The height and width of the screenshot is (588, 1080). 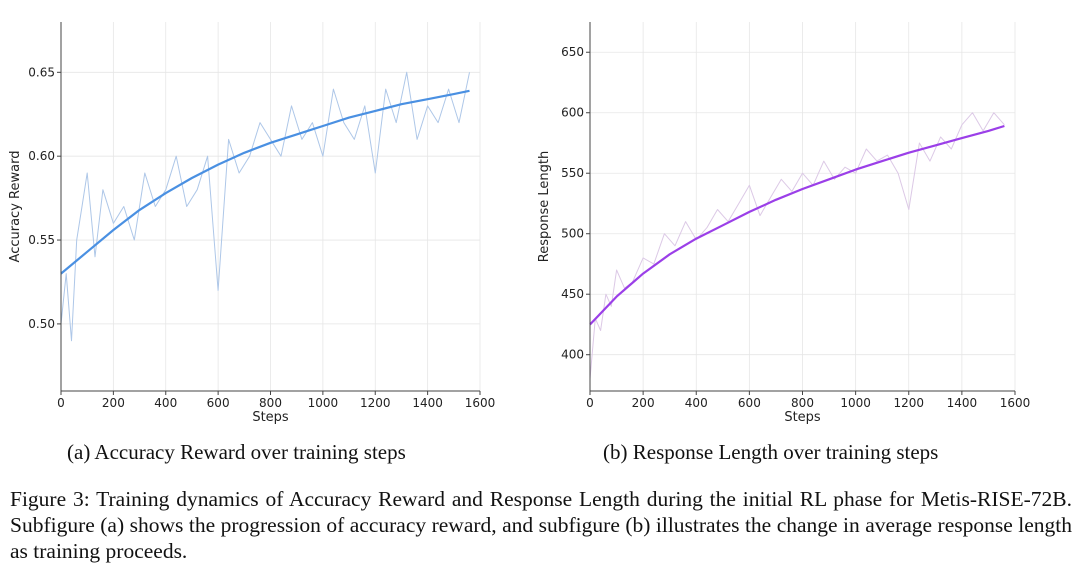 What do you see at coordinates (41, 324) in the screenshot?
I see `y-tick-label: 0.50` at bounding box center [41, 324].